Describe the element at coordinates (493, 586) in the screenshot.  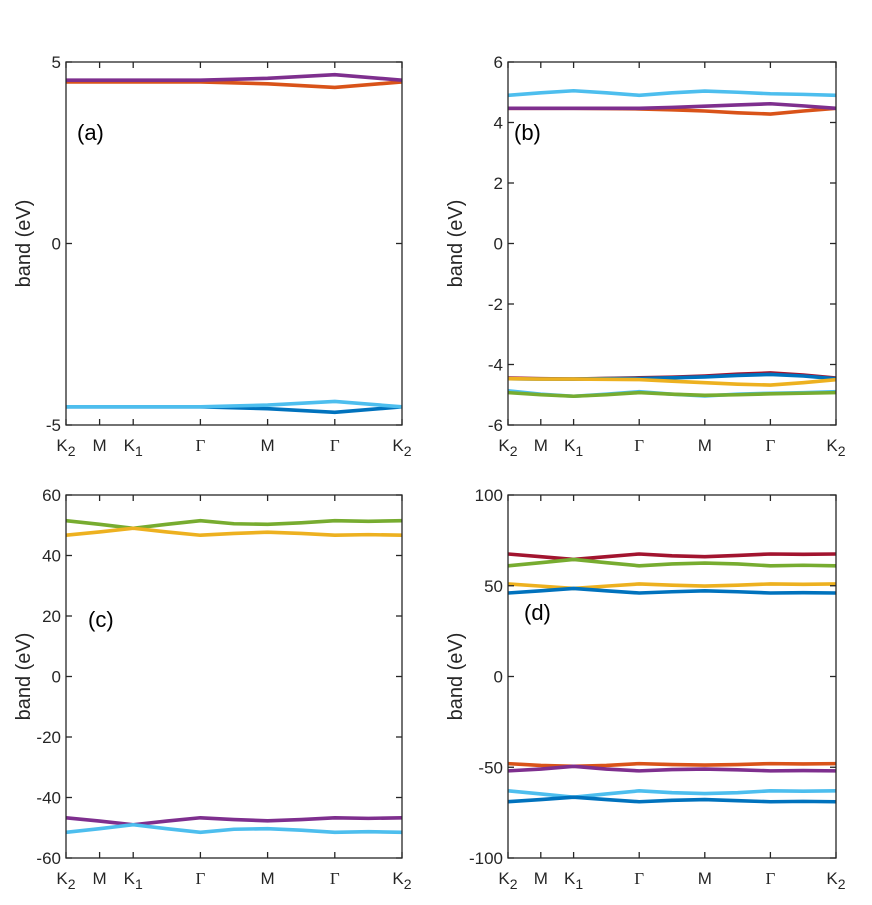
I see `y-tick-label: 50` at that location.